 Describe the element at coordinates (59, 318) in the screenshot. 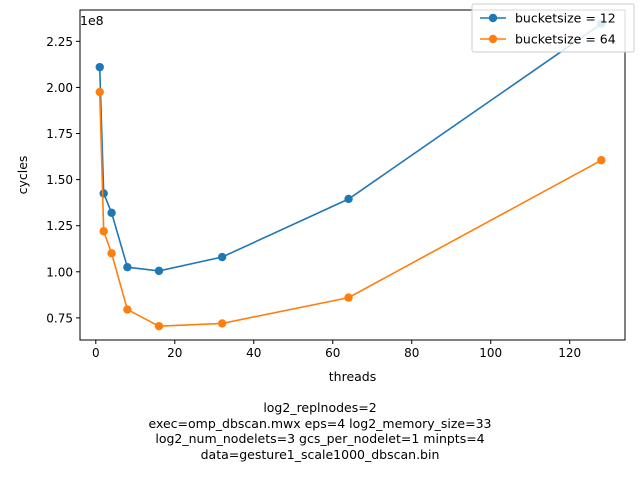

I see `y-tick-label: 0.75` at that location.